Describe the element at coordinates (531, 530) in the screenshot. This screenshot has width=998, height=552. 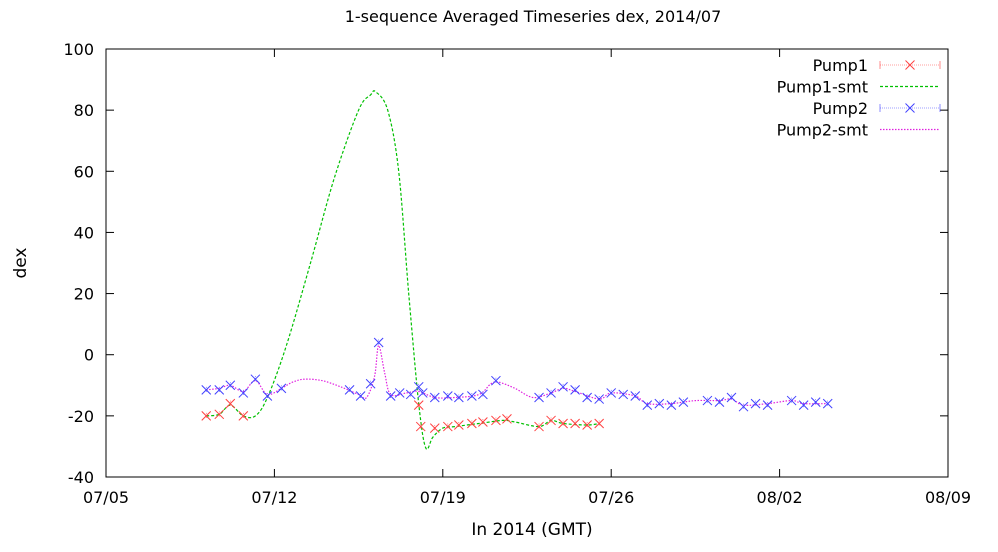
I see `x-axis-label: In 2014 (GMT)` at that location.